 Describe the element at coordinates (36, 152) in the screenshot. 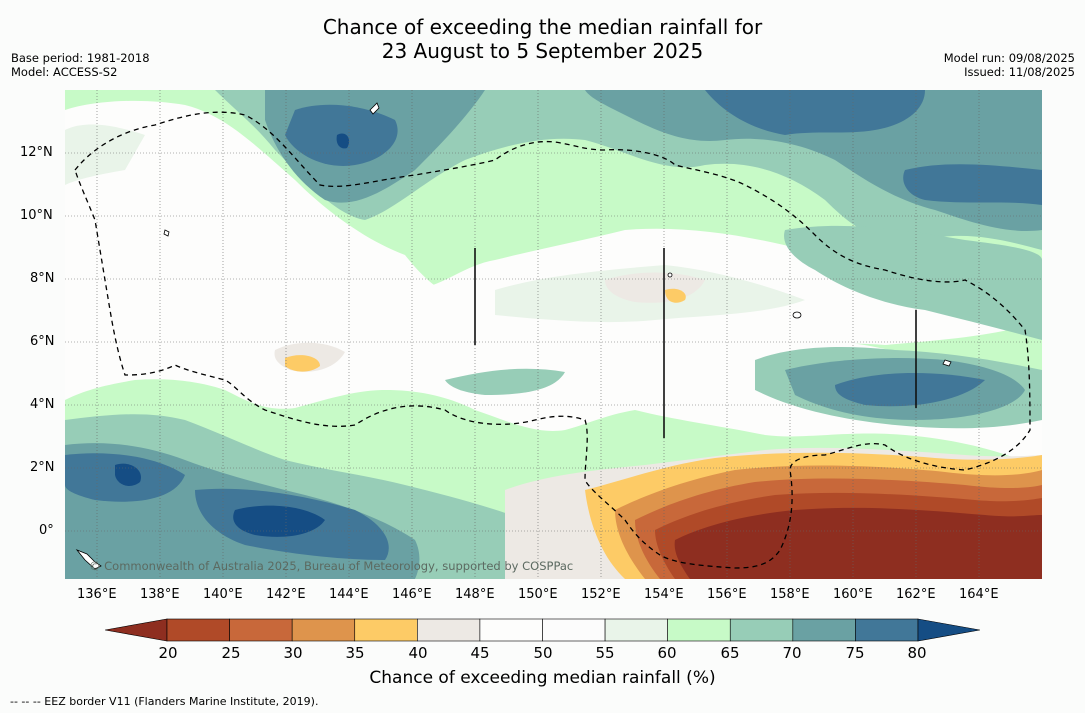

I see `lat-label-12n: 12°N` at that location.